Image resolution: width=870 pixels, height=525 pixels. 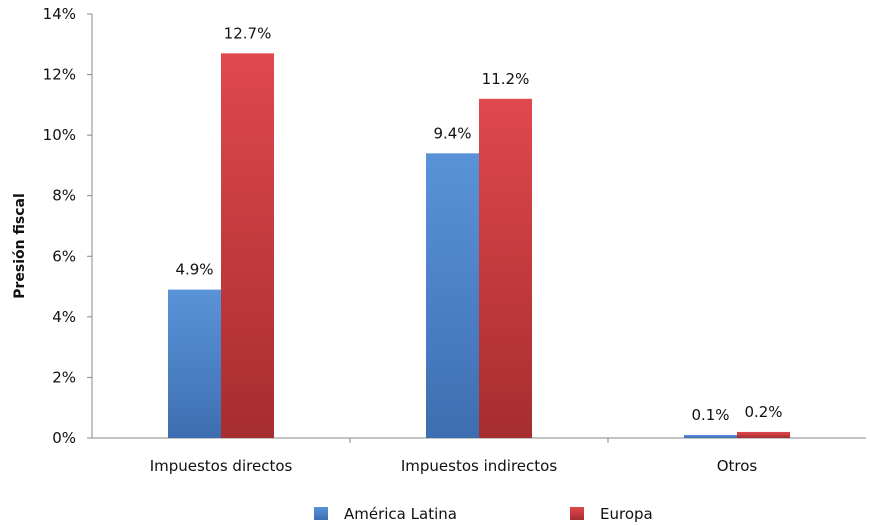 What do you see at coordinates (64, 438) in the screenshot?
I see `y-tick-label: 0%` at bounding box center [64, 438].